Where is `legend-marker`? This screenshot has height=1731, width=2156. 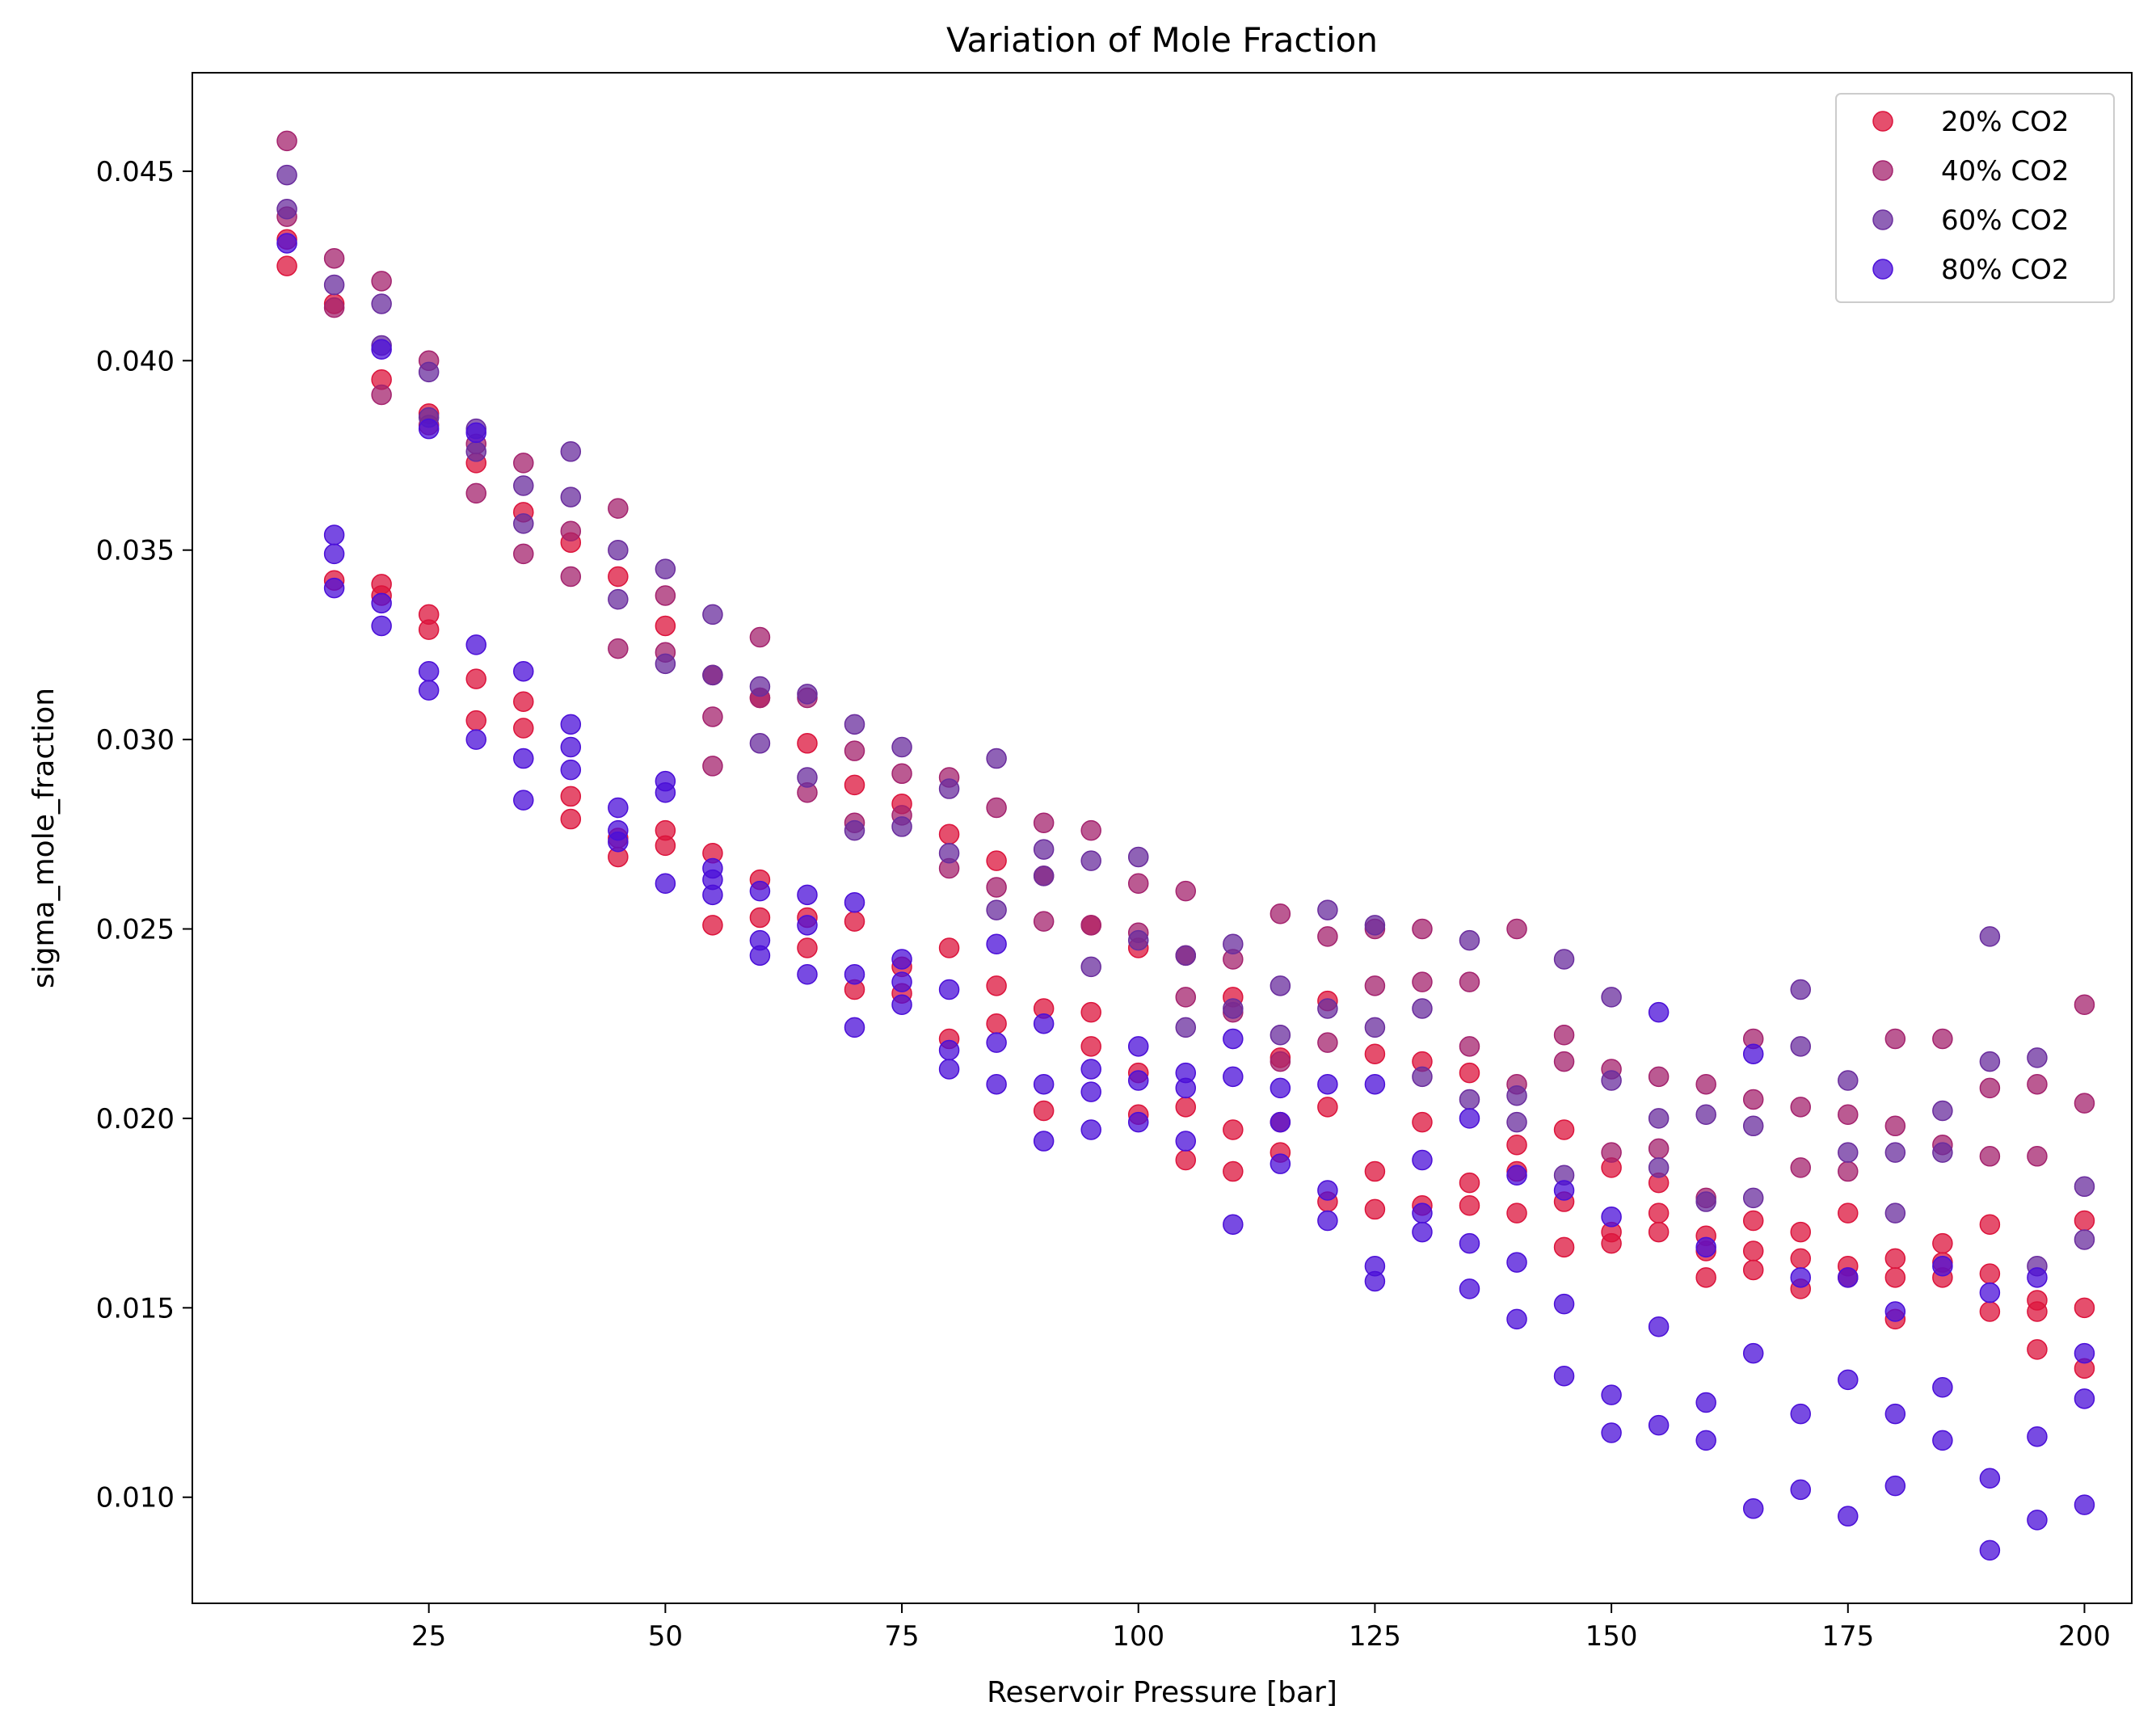 legend-marker is located at coordinates (1882, 121).